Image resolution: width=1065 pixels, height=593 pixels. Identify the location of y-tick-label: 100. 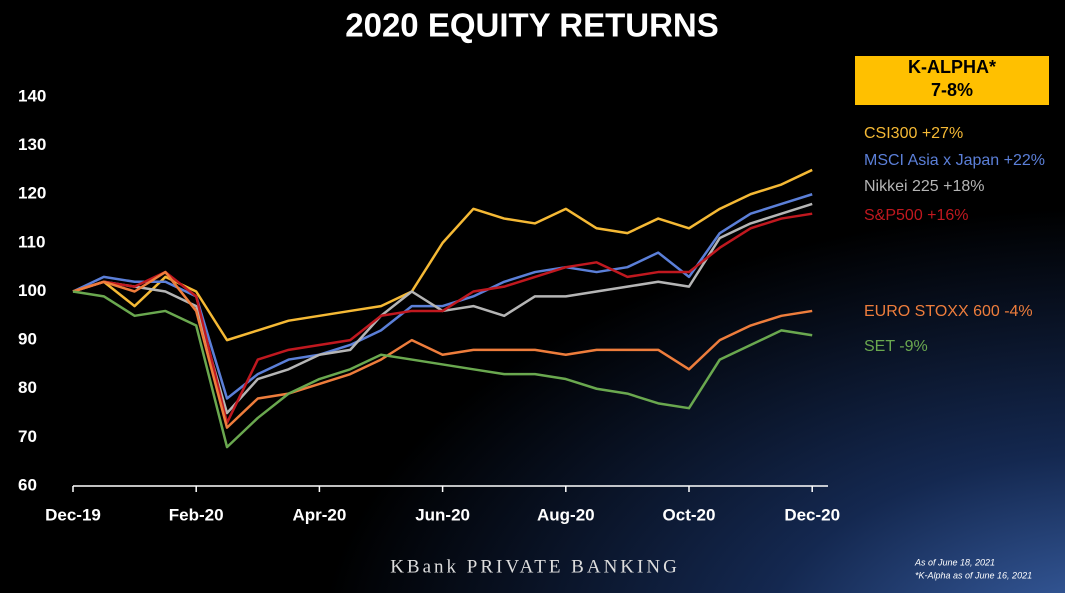
(32, 290).